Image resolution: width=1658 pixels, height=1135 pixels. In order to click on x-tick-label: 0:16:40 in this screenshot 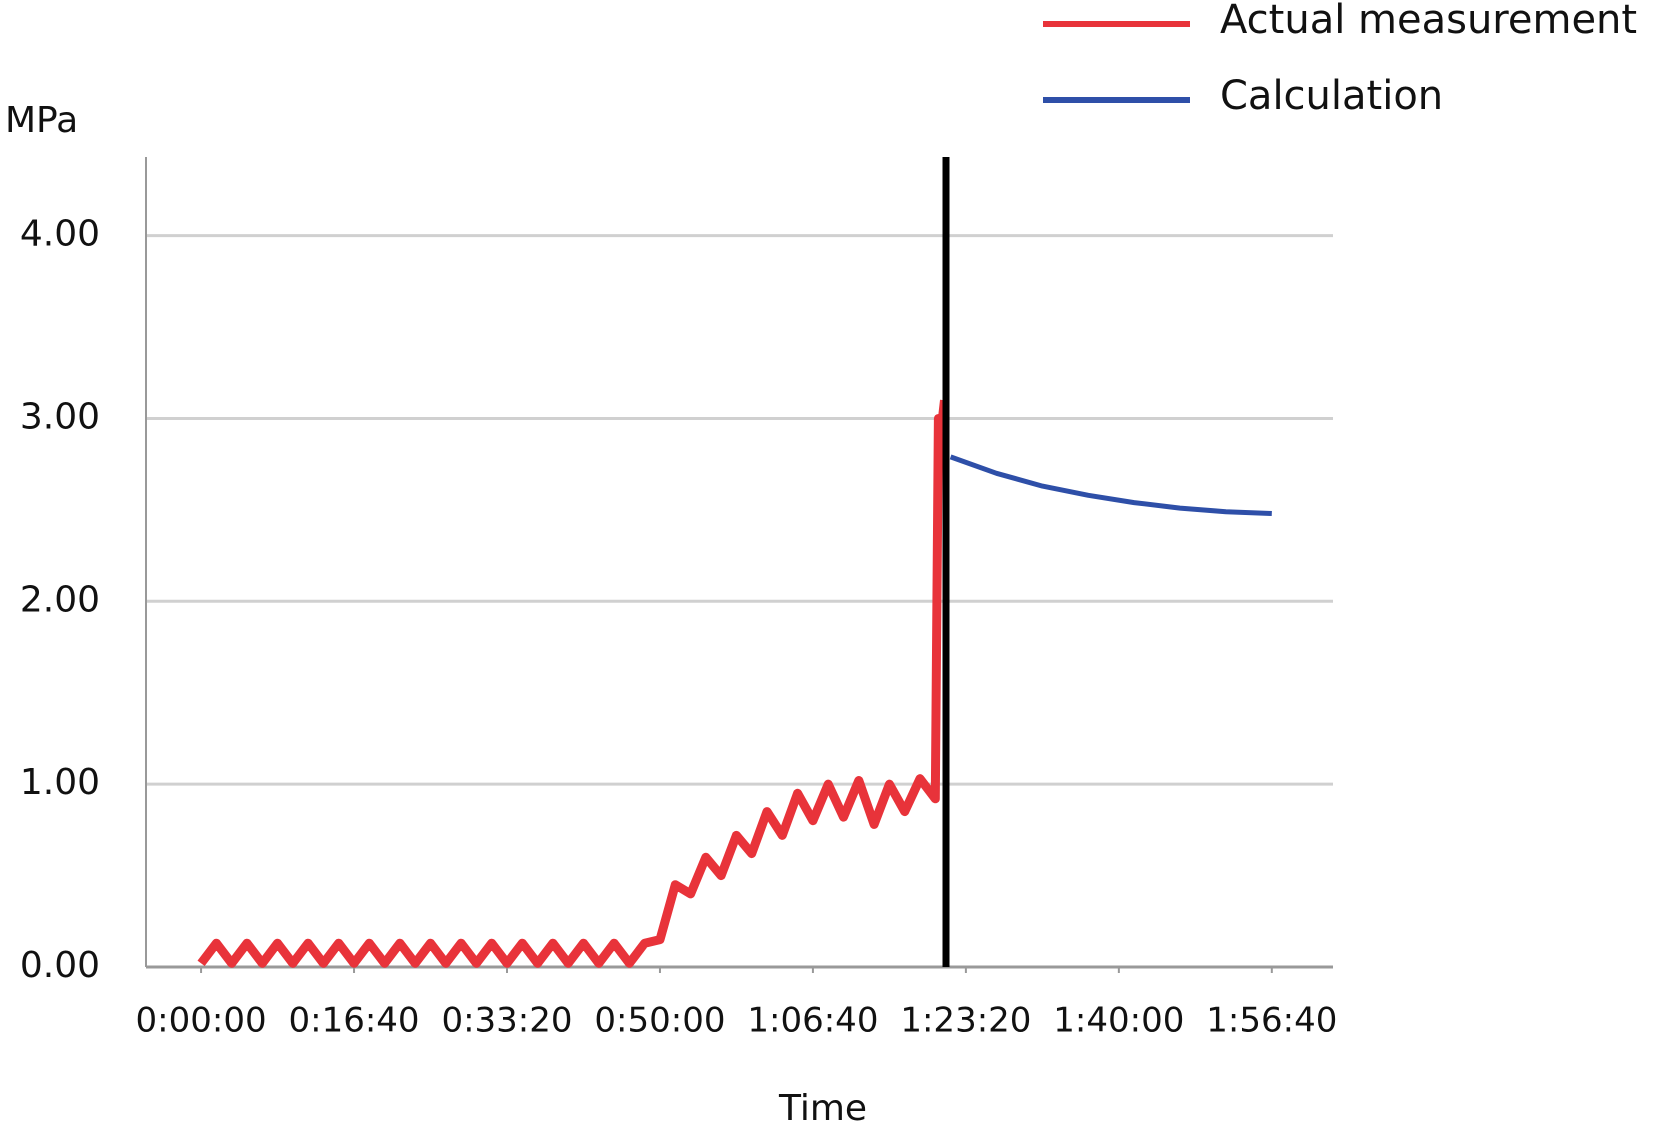, I will do `click(353, 1021)`.